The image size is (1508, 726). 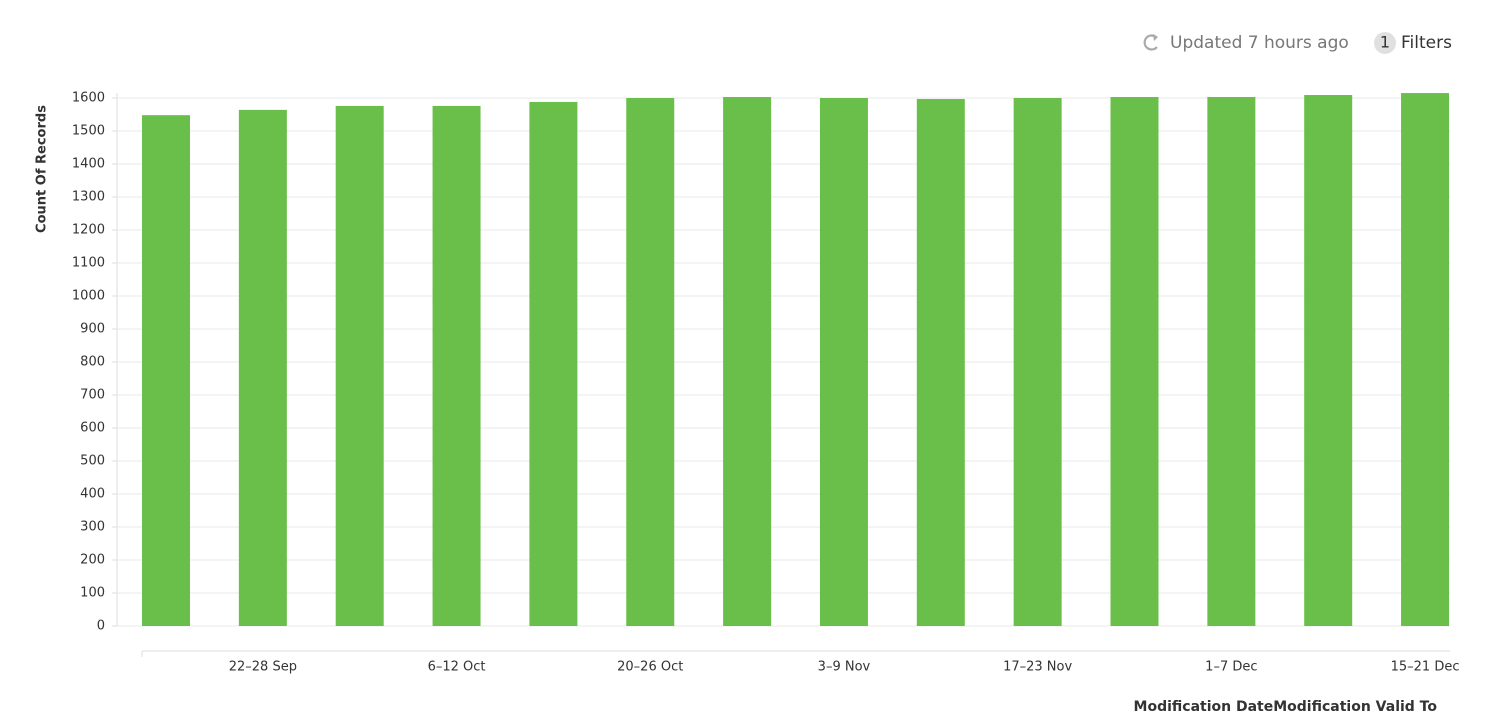 What do you see at coordinates (650, 667) in the screenshot?
I see `x-tick-label: 20–26 Oct` at bounding box center [650, 667].